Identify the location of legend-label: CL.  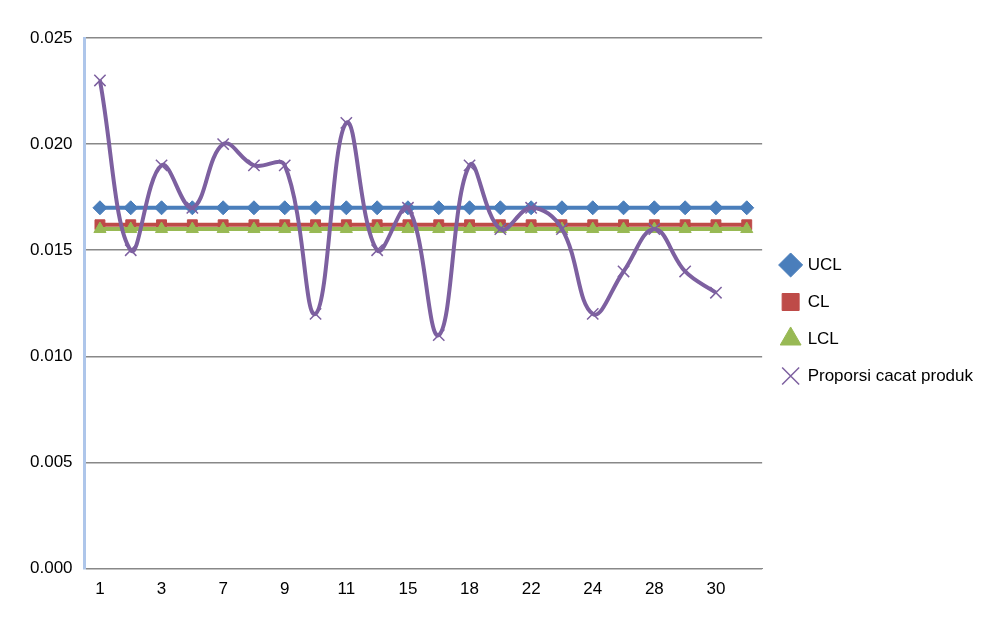
(818, 301).